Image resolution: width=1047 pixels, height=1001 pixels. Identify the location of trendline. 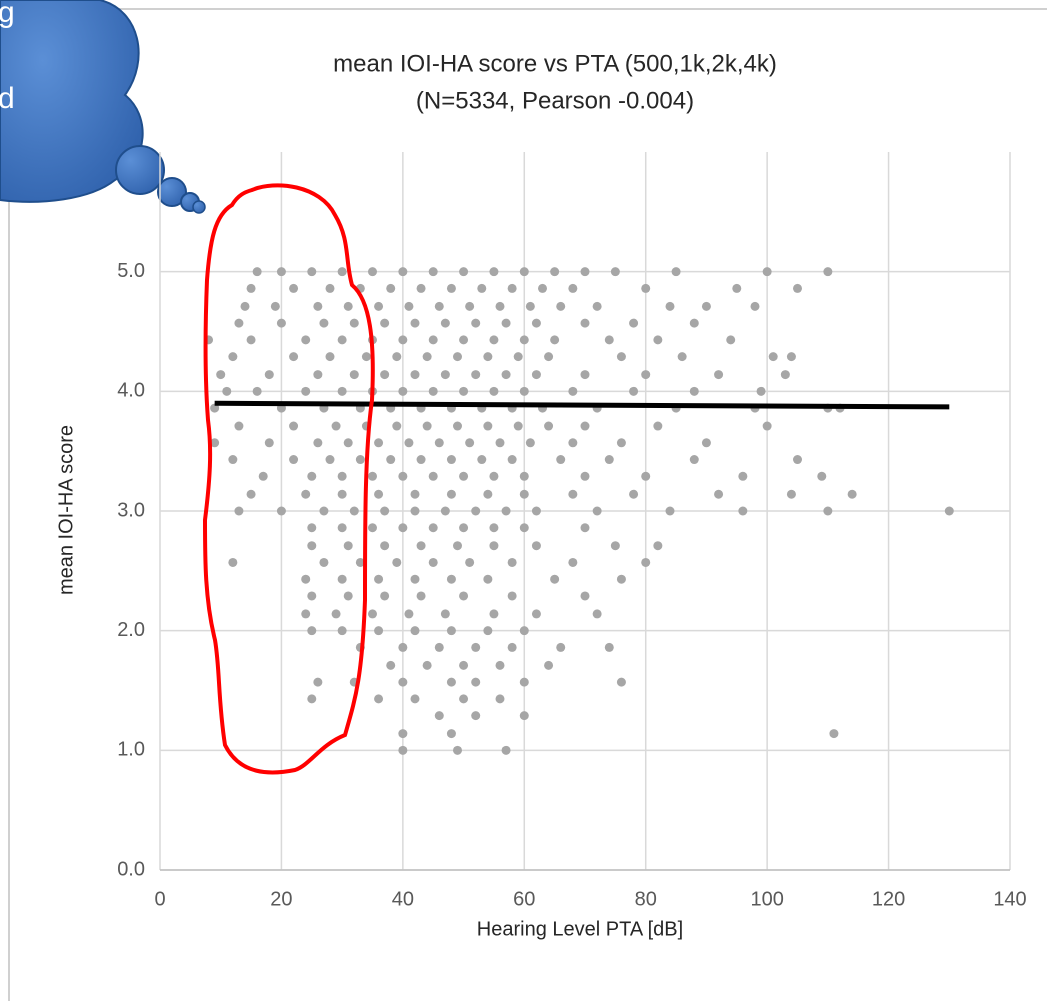
(582, 405).